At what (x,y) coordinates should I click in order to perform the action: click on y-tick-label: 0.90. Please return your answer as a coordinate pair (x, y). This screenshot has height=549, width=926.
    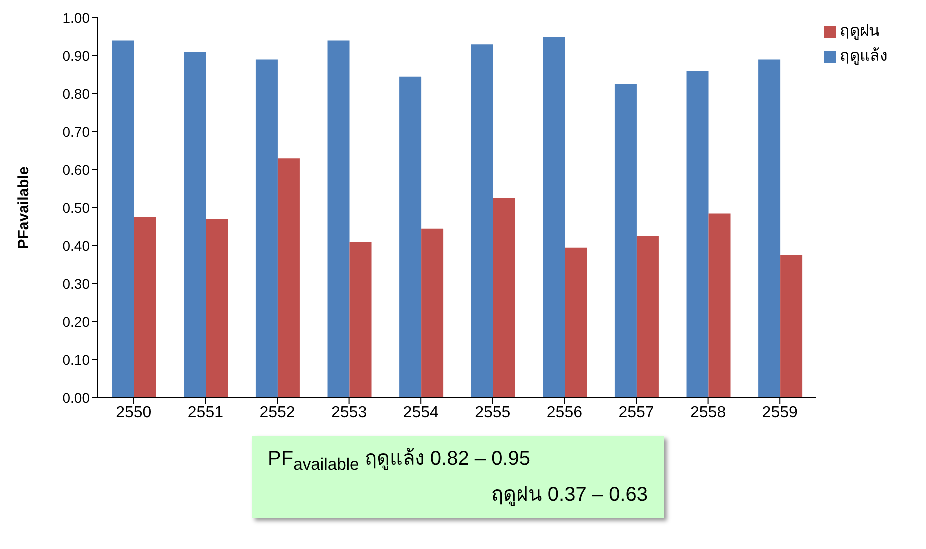
    Looking at the image, I should click on (76, 56).